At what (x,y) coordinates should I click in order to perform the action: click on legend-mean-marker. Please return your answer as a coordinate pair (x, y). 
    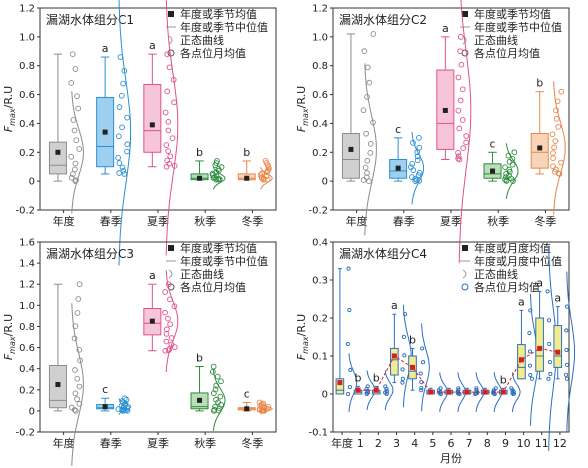
    Looking at the image, I should click on (171, 248).